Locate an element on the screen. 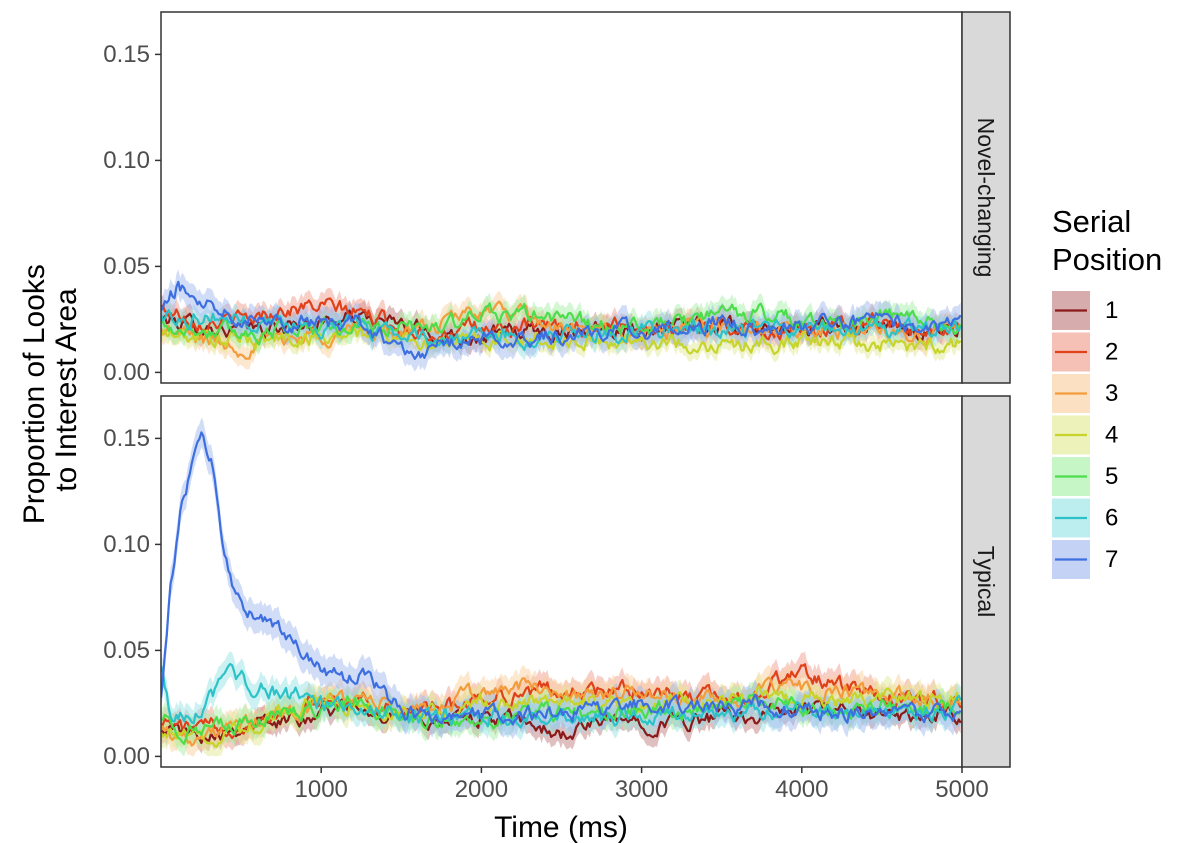  legend-keys: 1 2 3 4 5 6 7 is located at coordinates (1085, 435).